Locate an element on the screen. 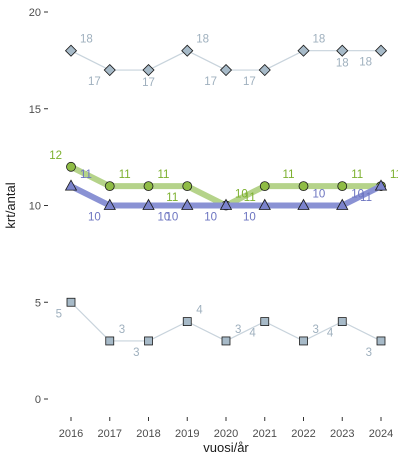  x-tick-label: 2017 is located at coordinates (110, 434).